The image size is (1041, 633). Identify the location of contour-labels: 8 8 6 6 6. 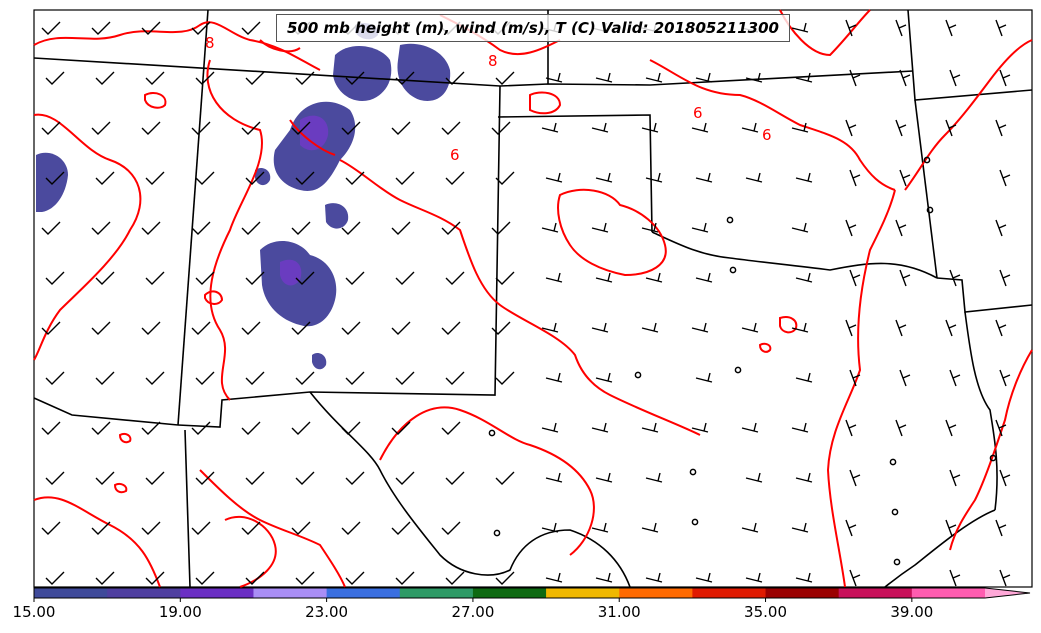
(488, 99).